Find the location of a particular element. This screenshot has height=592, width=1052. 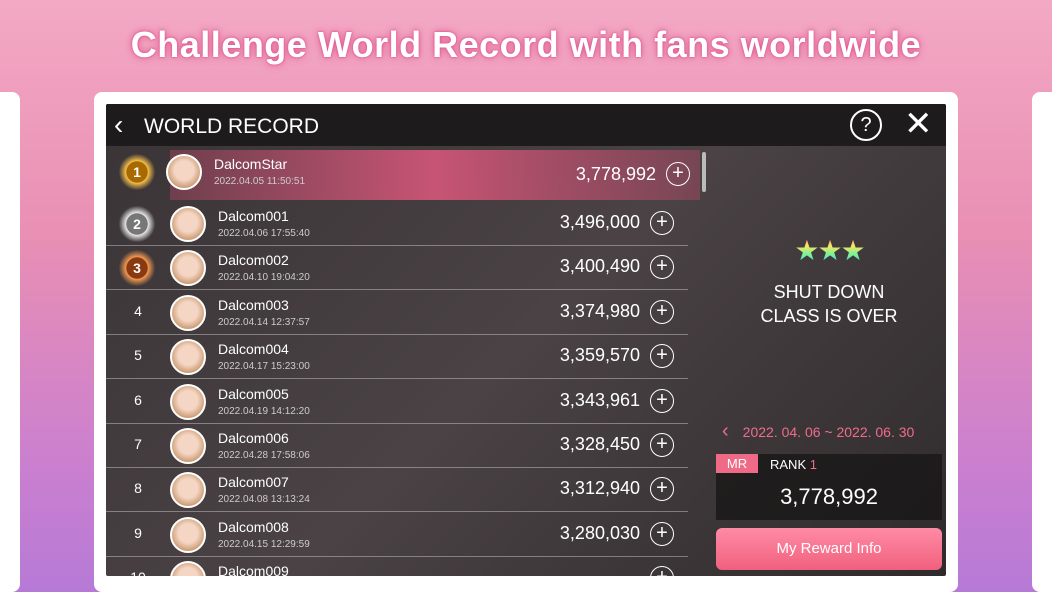

background-card-right is located at coordinates (1042, 342).